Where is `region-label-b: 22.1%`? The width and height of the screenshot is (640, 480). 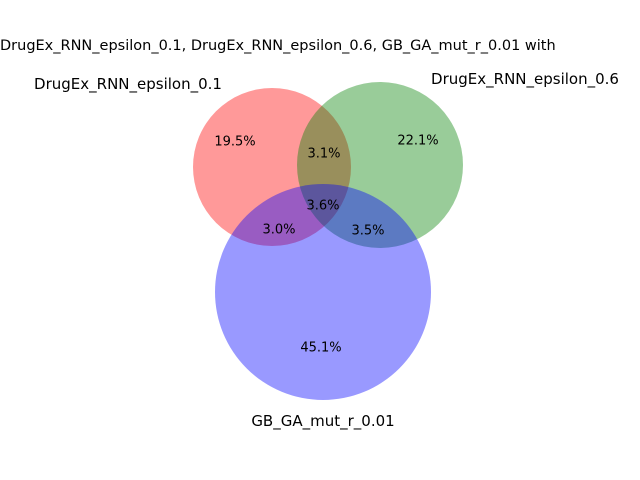
region-label-b: 22.1% is located at coordinates (417, 141).